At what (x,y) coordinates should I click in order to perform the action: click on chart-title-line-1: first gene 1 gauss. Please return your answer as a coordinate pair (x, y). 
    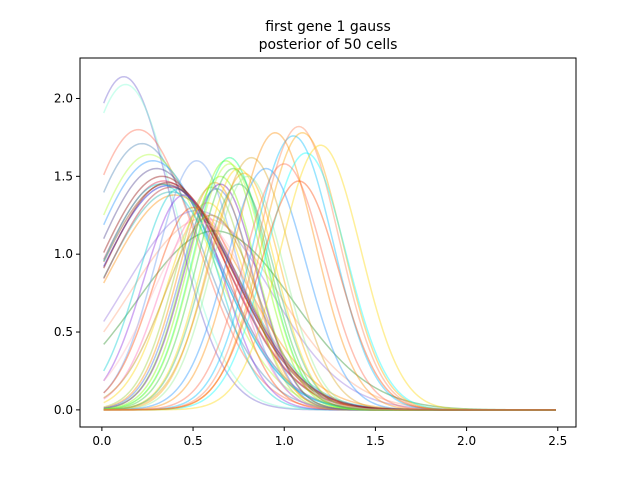
    Looking at the image, I should click on (328, 27).